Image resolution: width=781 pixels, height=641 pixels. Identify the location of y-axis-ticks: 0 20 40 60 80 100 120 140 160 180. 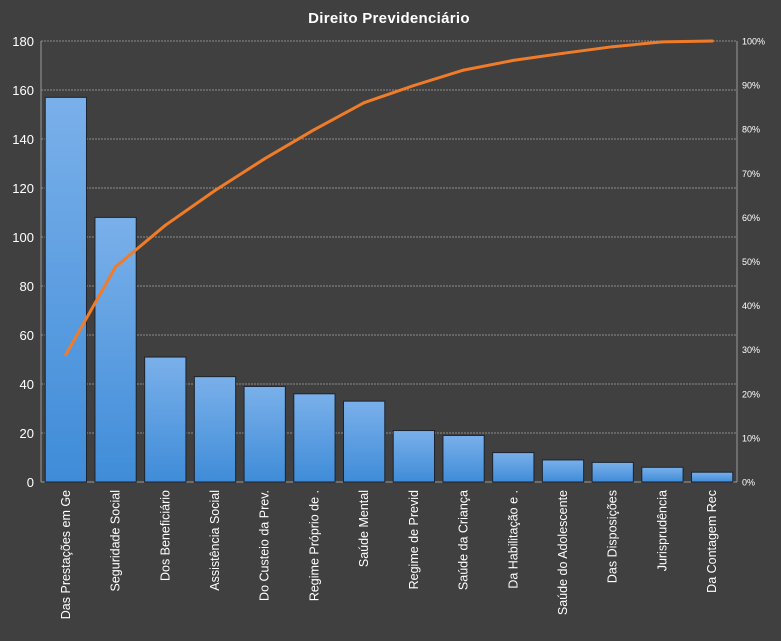
(23, 262).